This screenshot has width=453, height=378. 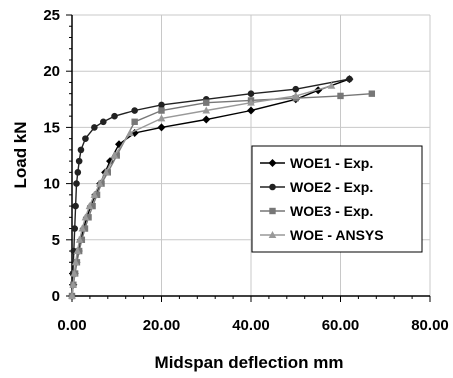 I want to click on x-axis-title: Midspan deflection mm, so click(x=249, y=362).